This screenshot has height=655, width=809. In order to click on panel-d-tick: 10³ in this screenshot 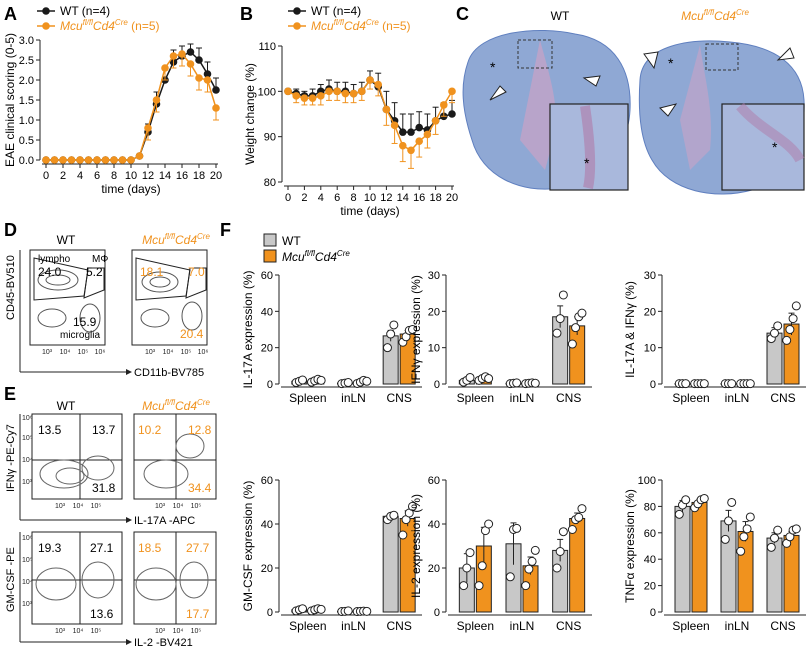, I will do `click(47, 352)`.